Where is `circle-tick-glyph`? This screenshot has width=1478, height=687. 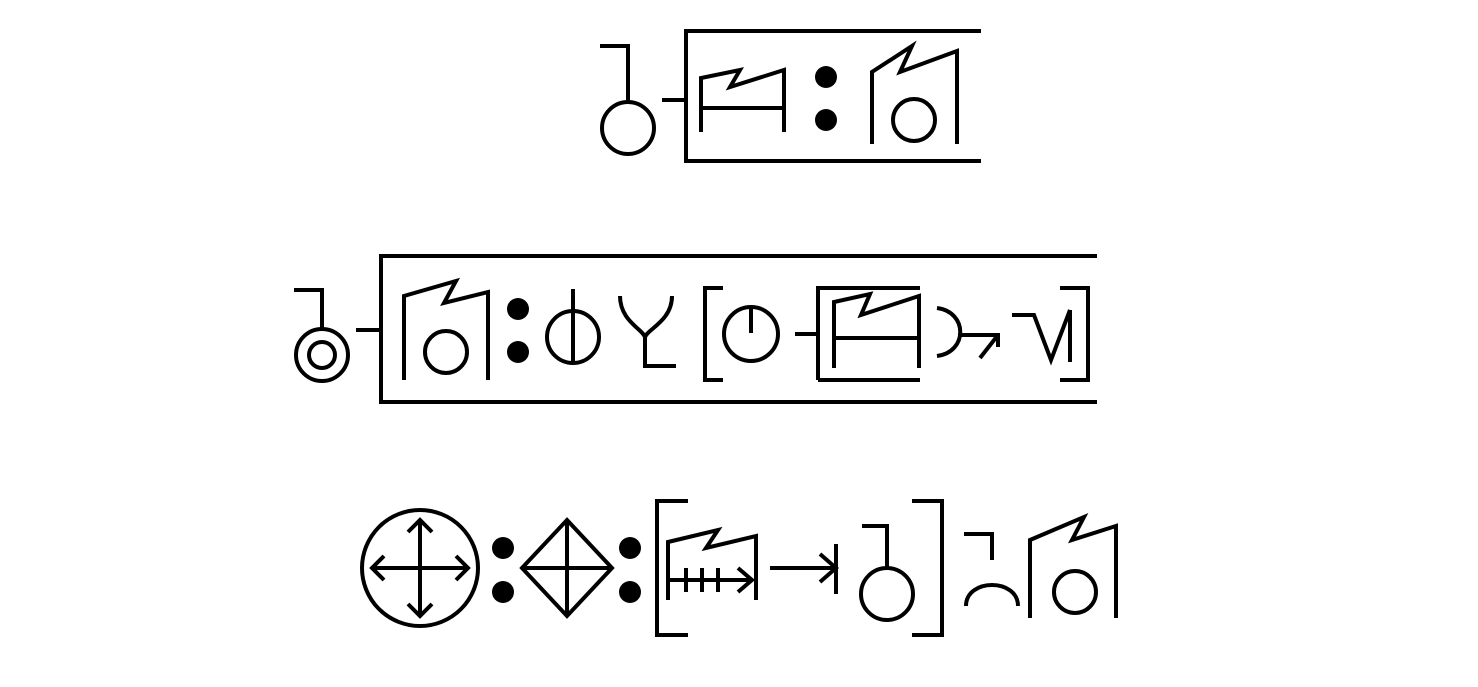
circle-tick-glyph is located at coordinates (751, 334).